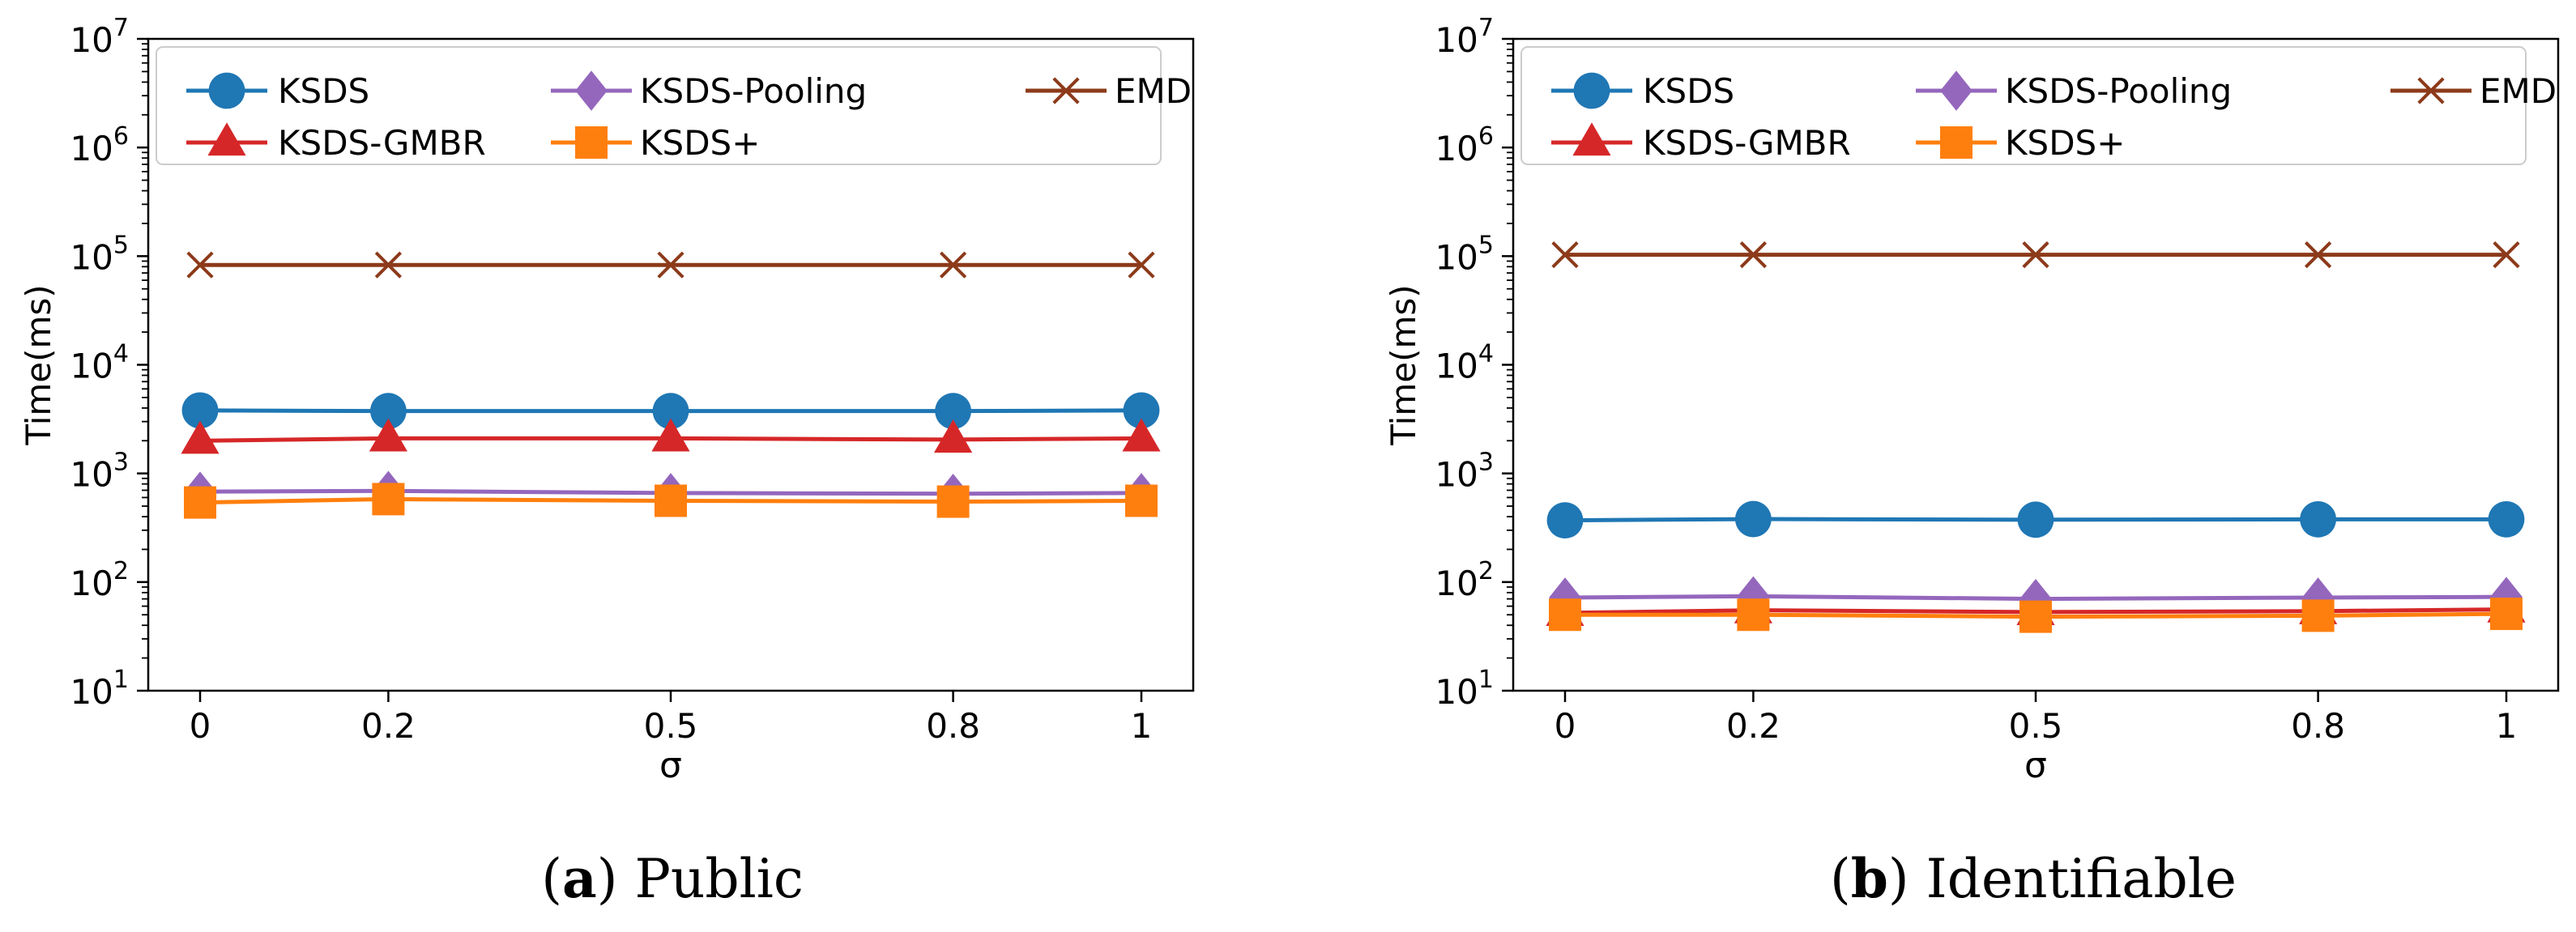 This screenshot has width=2576, height=932. I want to click on y-tick-label: 10², so click(1465, 580).